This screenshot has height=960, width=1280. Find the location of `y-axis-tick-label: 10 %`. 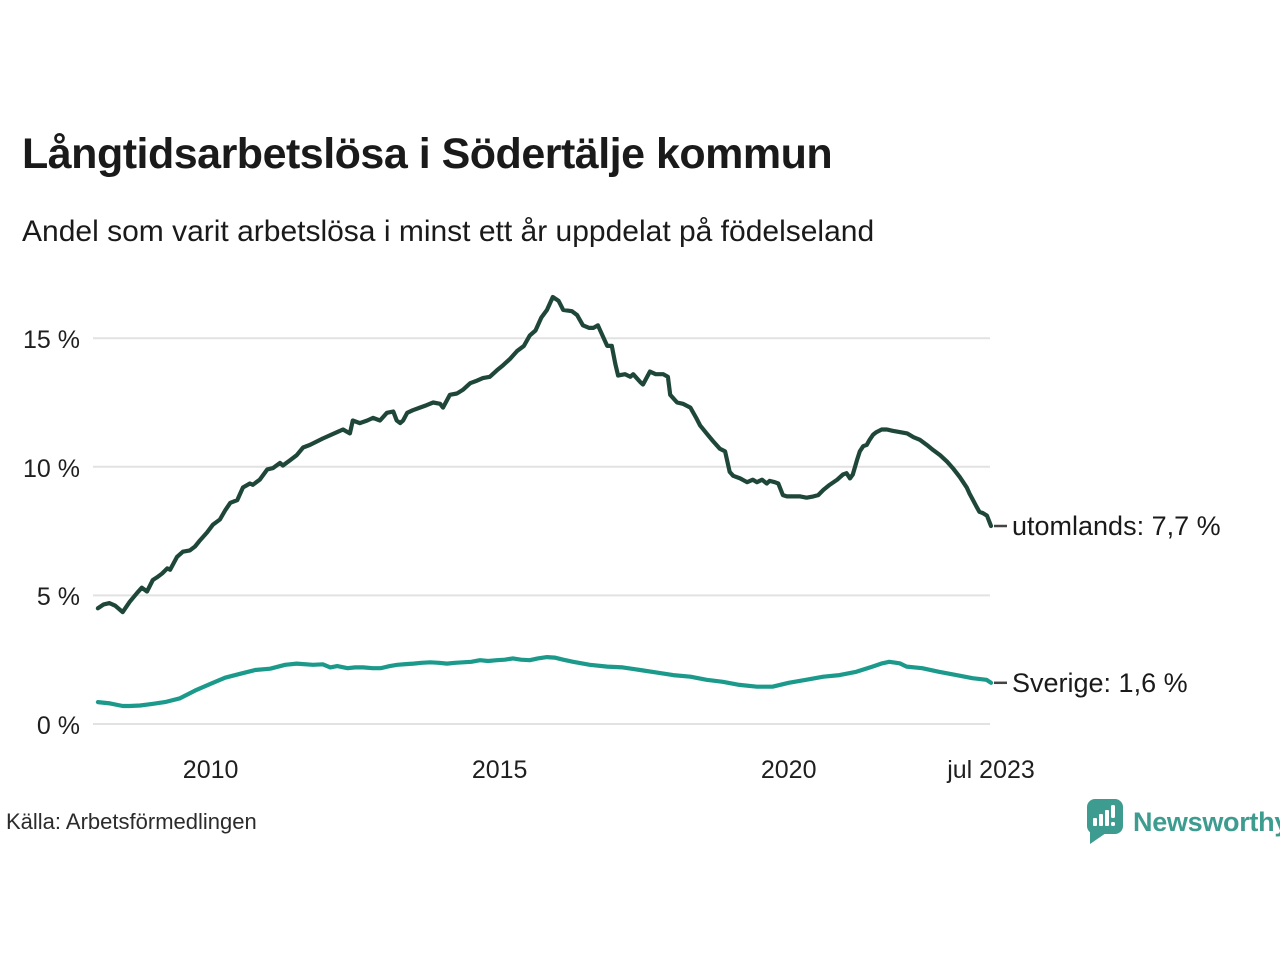

y-axis-tick-label: 10 % is located at coordinates (51, 468).